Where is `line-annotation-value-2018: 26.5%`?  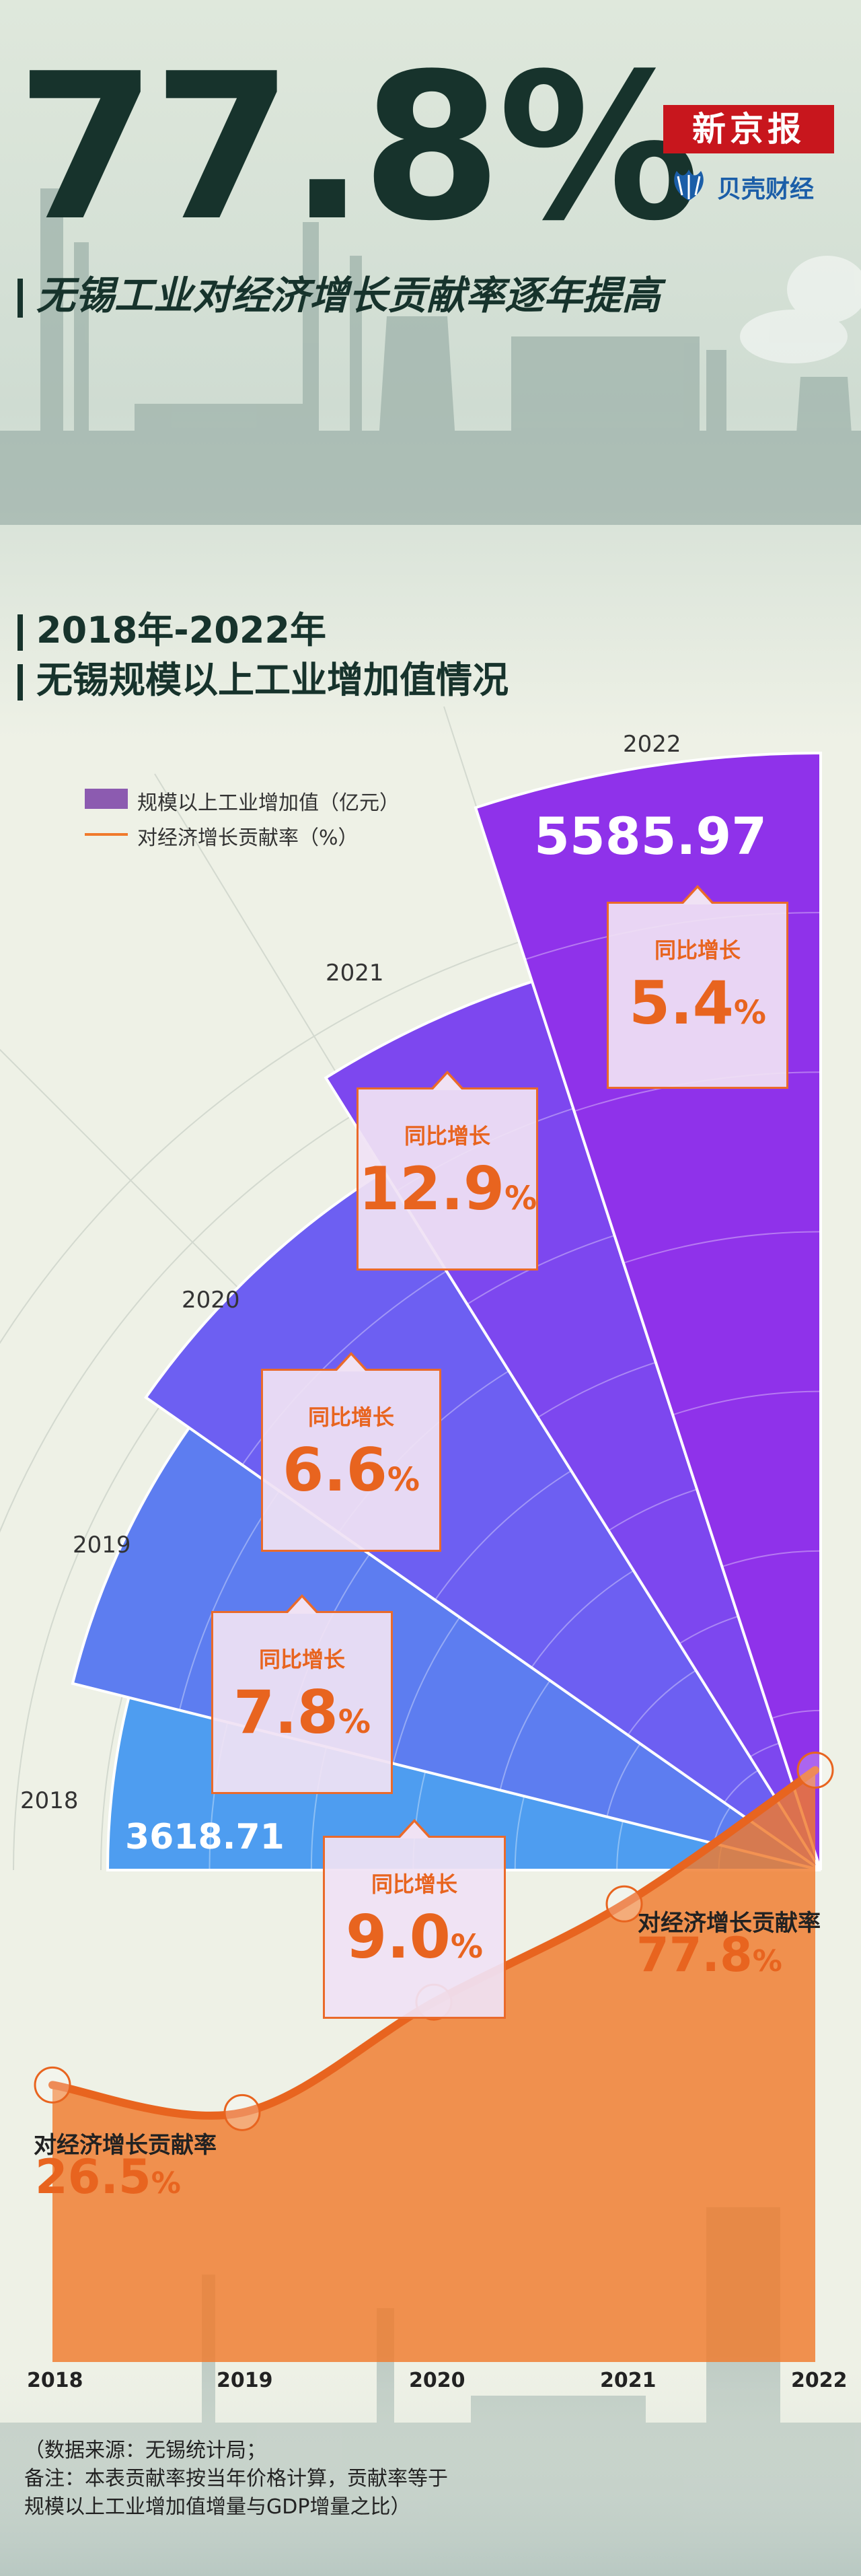
line-annotation-value-2018: 26.5% is located at coordinates (108, 2177).